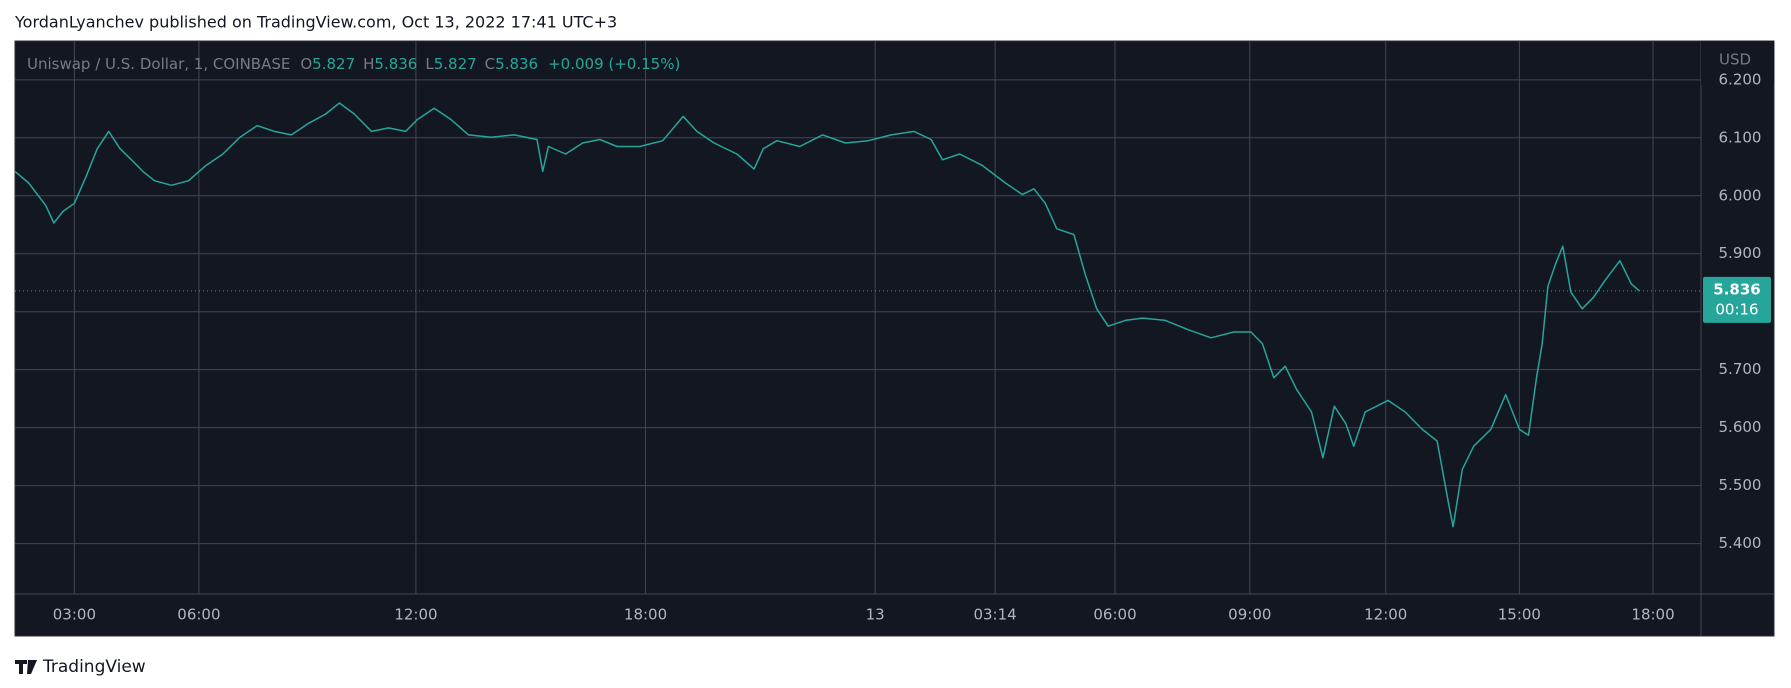 This screenshot has width=1791, height=688. What do you see at coordinates (1740, 427) in the screenshot?
I see `y-tick-label: 5.600` at bounding box center [1740, 427].